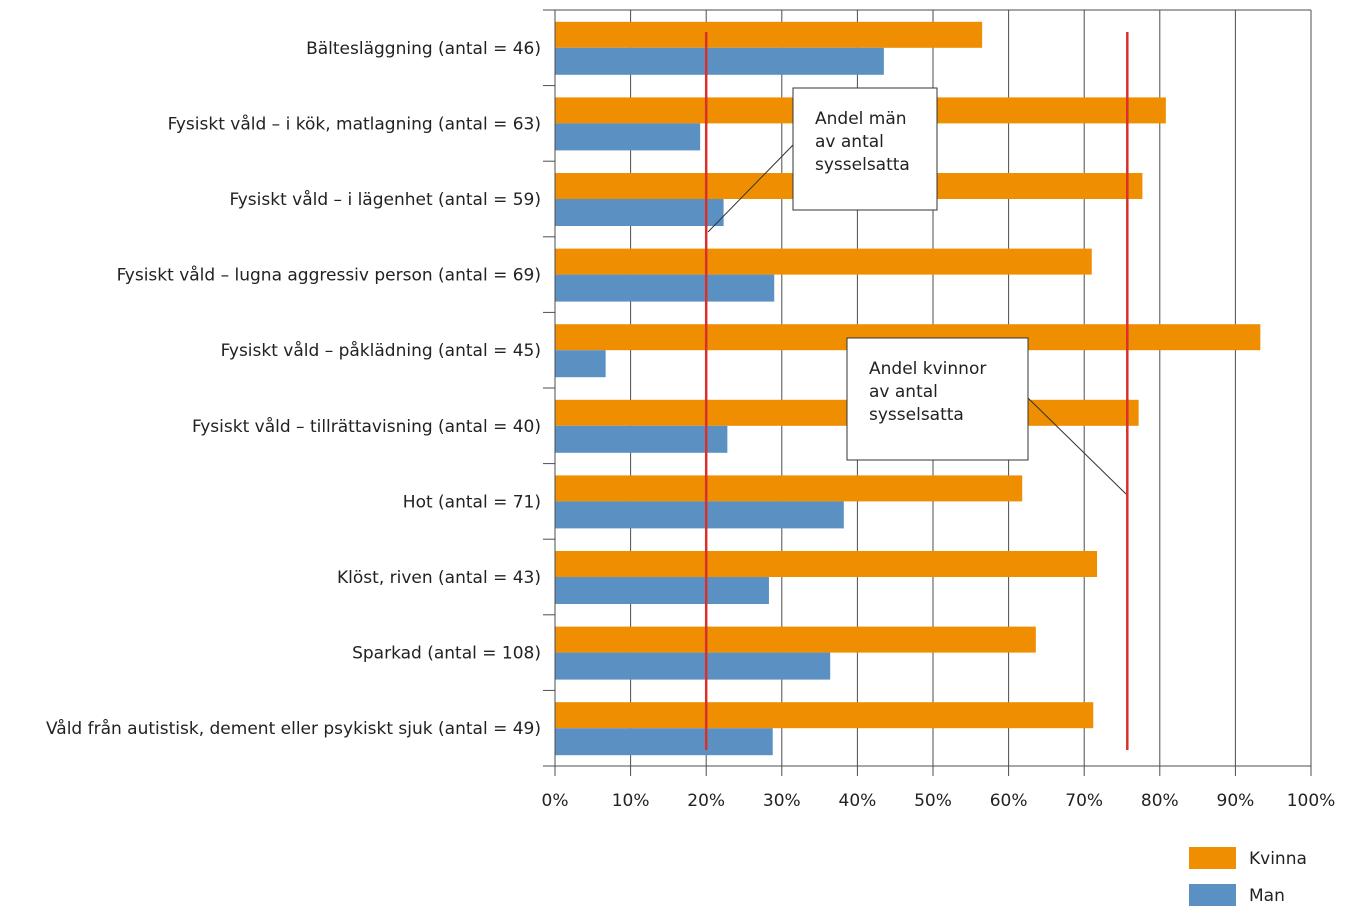 The width and height of the screenshot is (1345, 923). I want to click on x-tick-label: 90%, so click(1236, 801).